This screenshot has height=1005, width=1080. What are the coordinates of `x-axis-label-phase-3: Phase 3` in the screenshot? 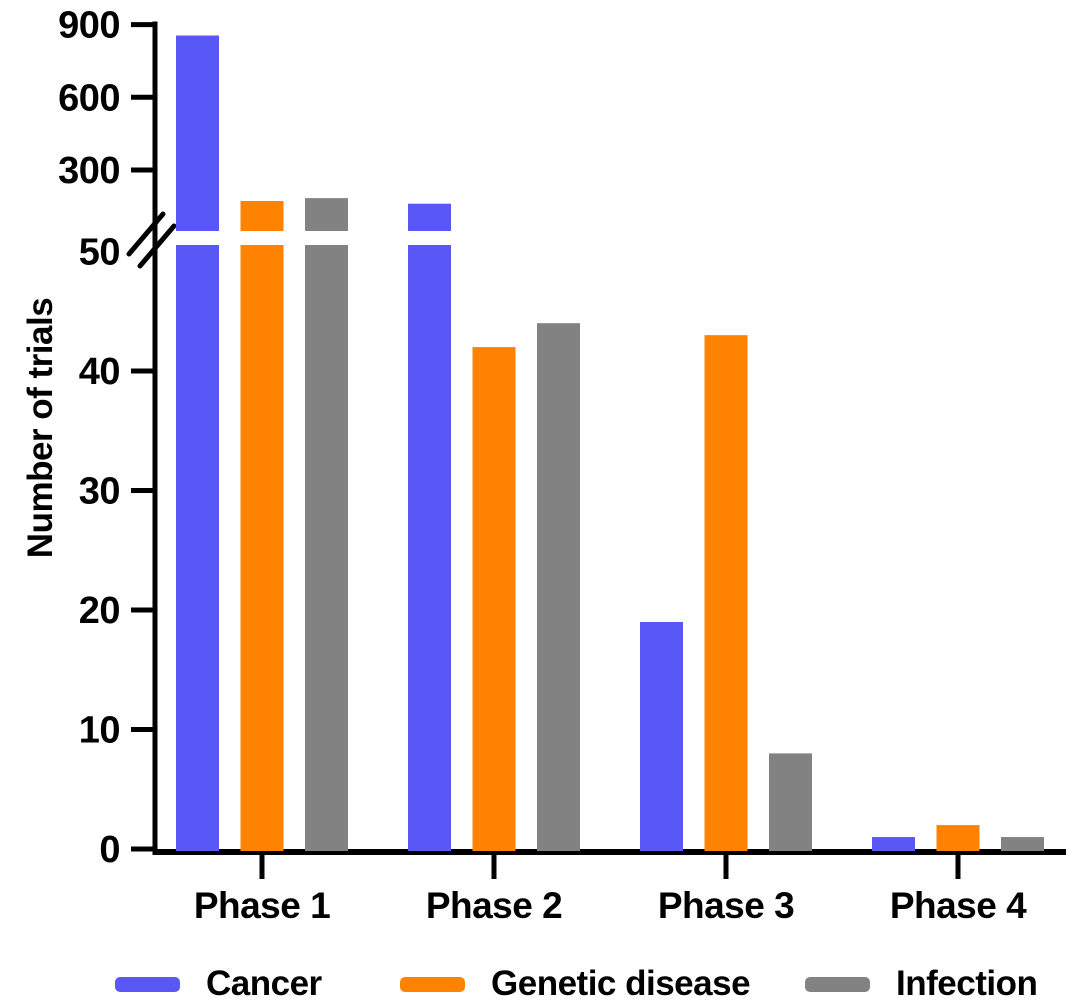 It's located at (726, 905).